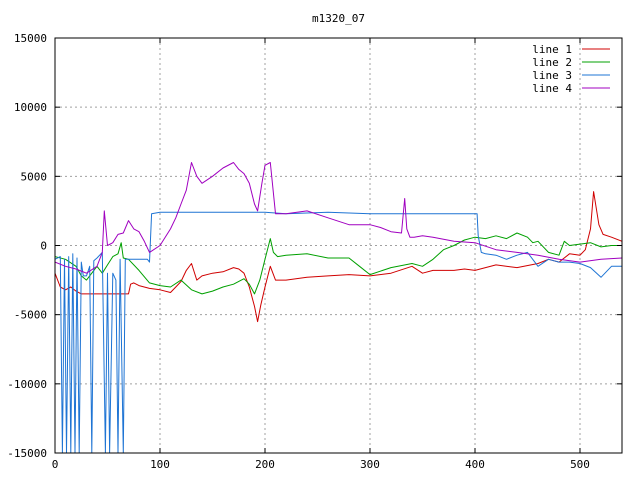 This screenshot has height=480, width=640. Describe the element at coordinates (475, 464) in the screenshot. I see `x-tick-label: 400` at that location.